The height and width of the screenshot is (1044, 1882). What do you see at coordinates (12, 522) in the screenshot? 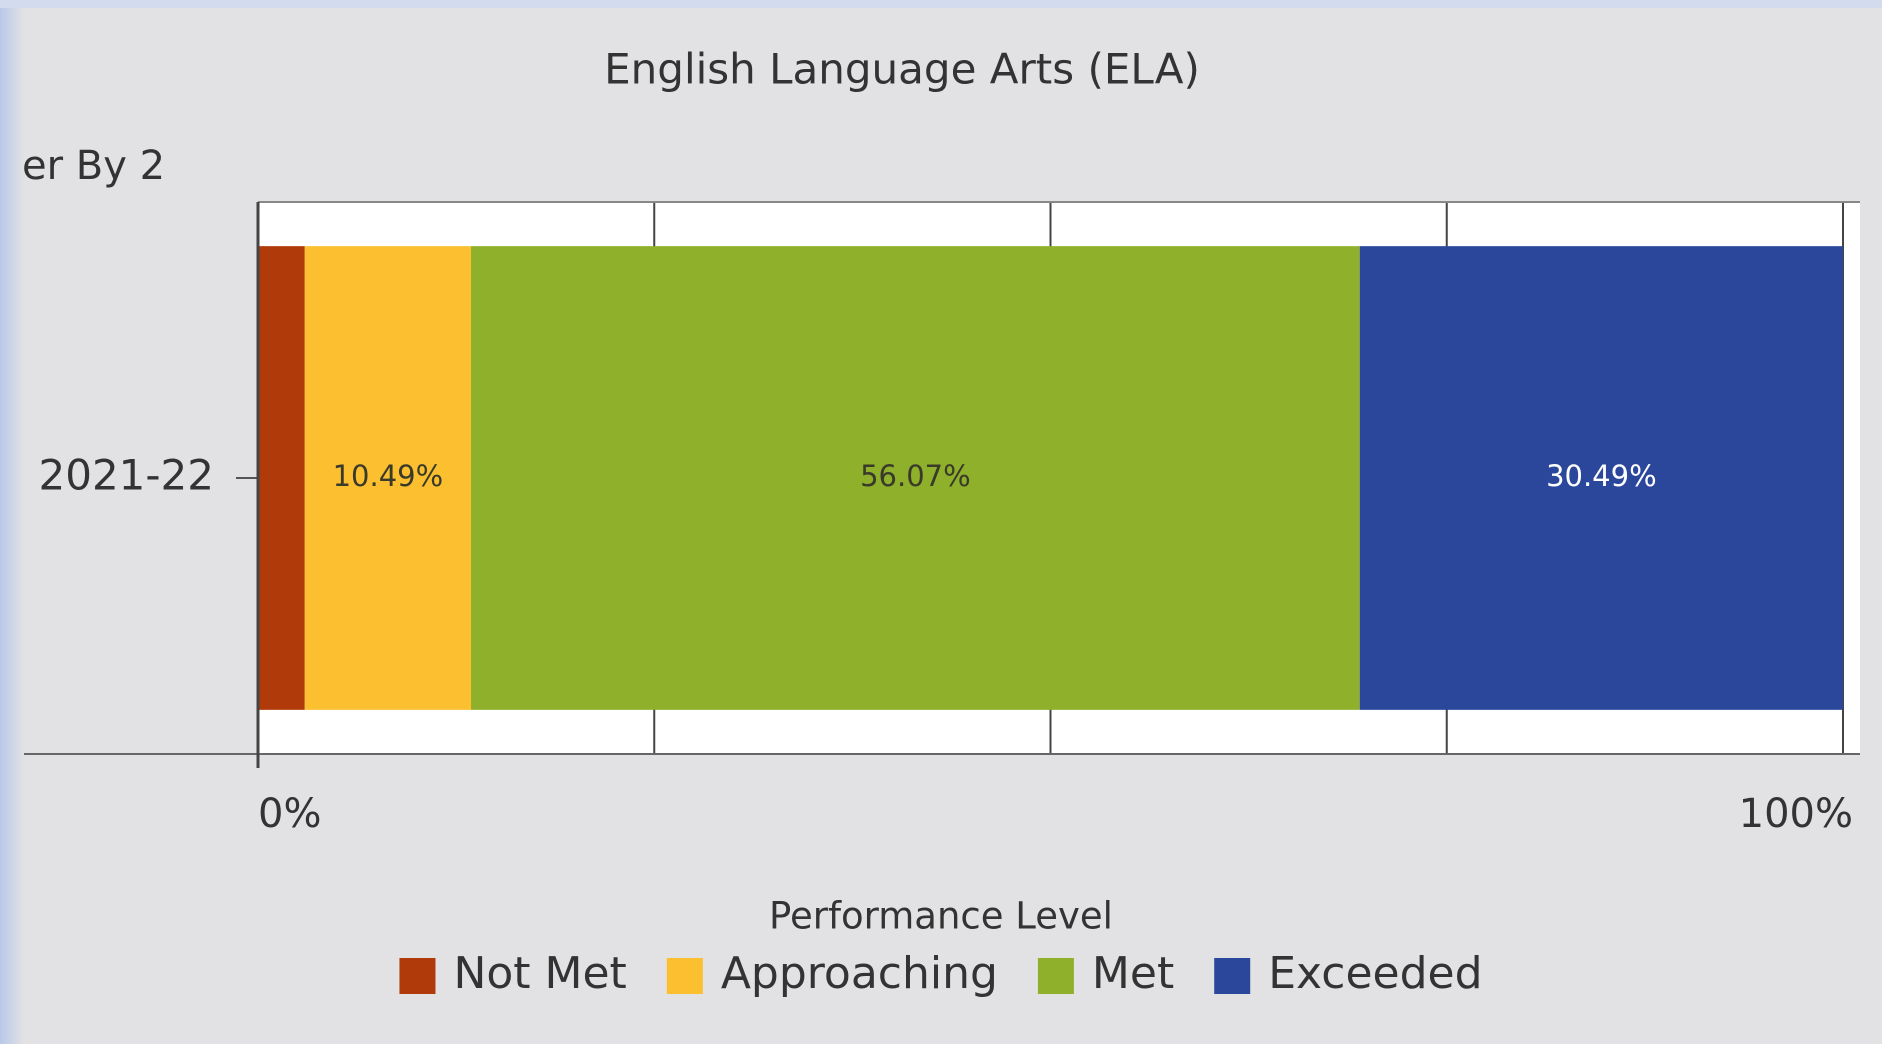
I see `window-edge` at bounding box center [12, 522].